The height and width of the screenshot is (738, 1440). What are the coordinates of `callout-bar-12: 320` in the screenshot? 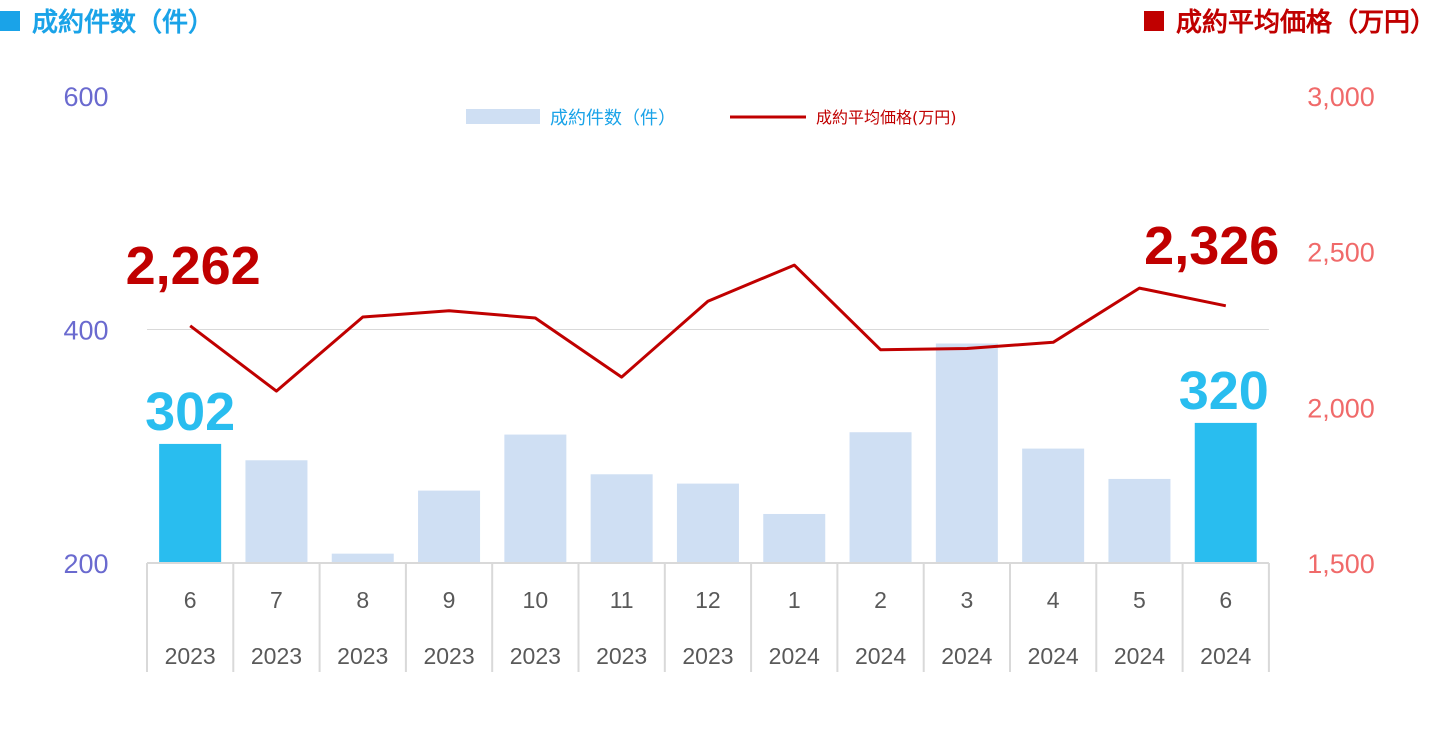 It's located at (1224, 391).